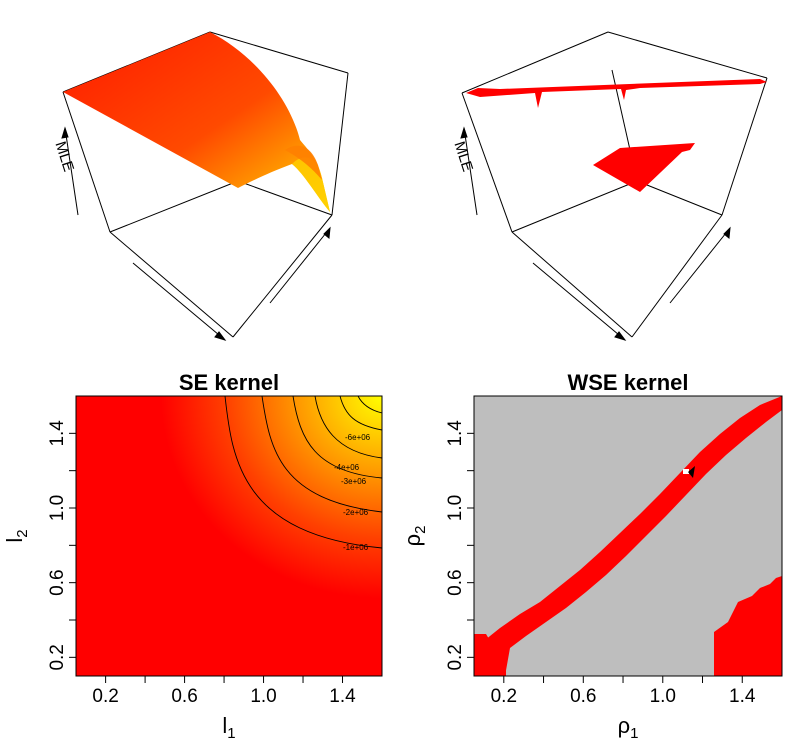 Image resolution: width=800 pixels, height=740 pixels. I want to click on contour-labels: -1e+06 -2e+06 -3e+06 -4e+06 -6e+06, so click(352, 492).